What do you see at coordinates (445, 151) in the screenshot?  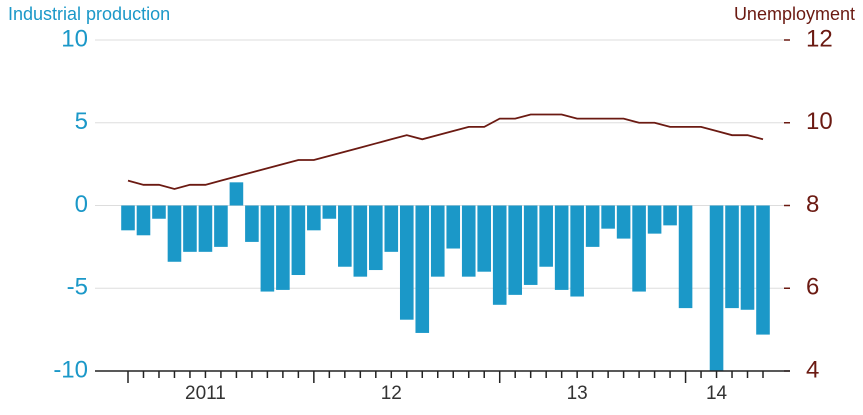 I see `line` at bounding box center [445, 151].